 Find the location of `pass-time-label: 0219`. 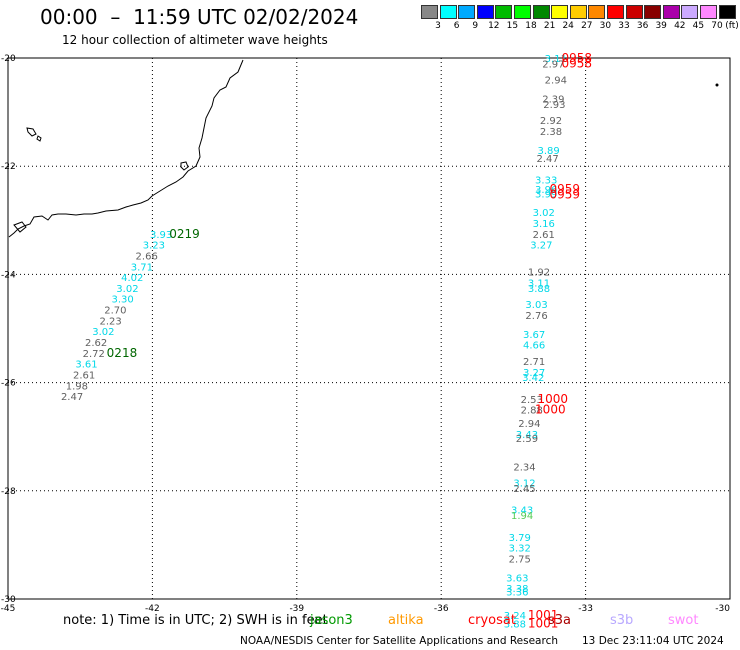

pass-time-label: 0219 is located at coordinates (184, 234).